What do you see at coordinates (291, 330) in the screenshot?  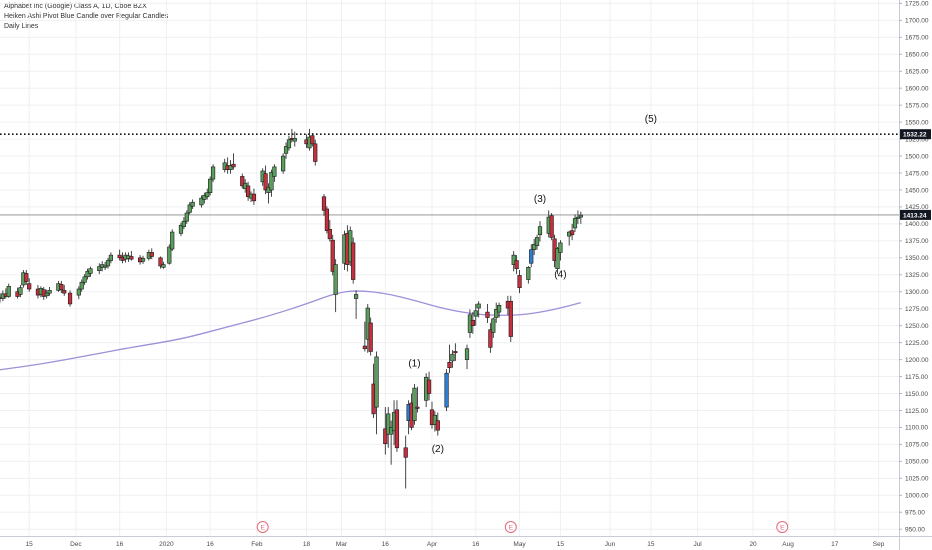 I see `moving-average-line` at bounding box center [291, 330].